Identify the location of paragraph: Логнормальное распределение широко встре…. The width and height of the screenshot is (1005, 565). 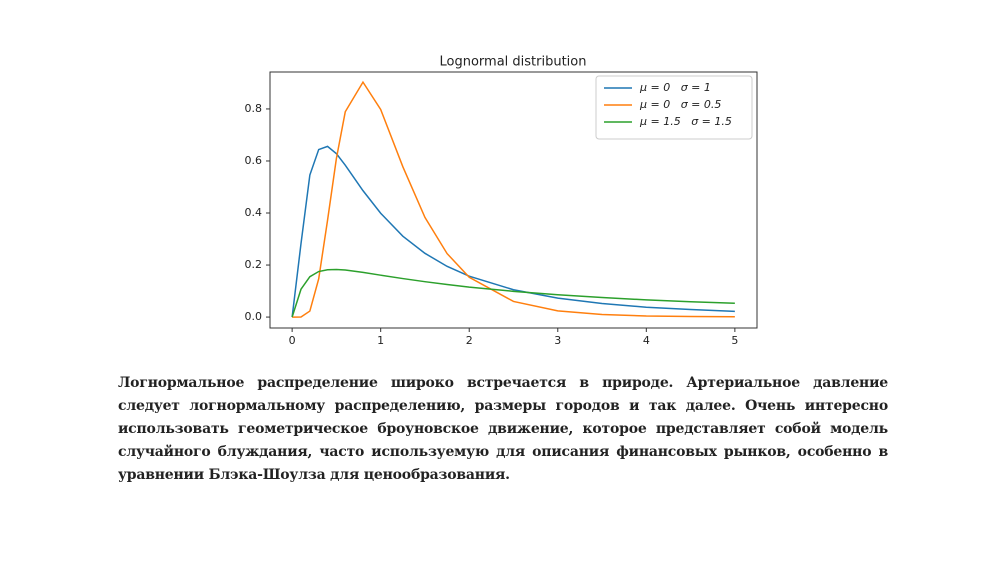
(503, 429).